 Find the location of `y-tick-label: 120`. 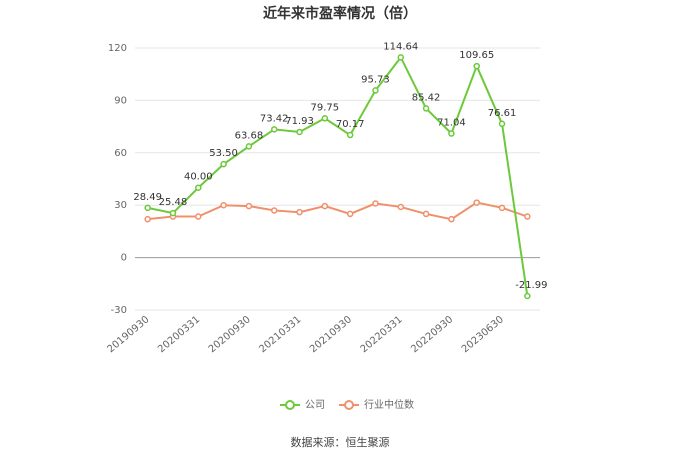

y-tick-label: 120 is located at coordinates (117, 48).